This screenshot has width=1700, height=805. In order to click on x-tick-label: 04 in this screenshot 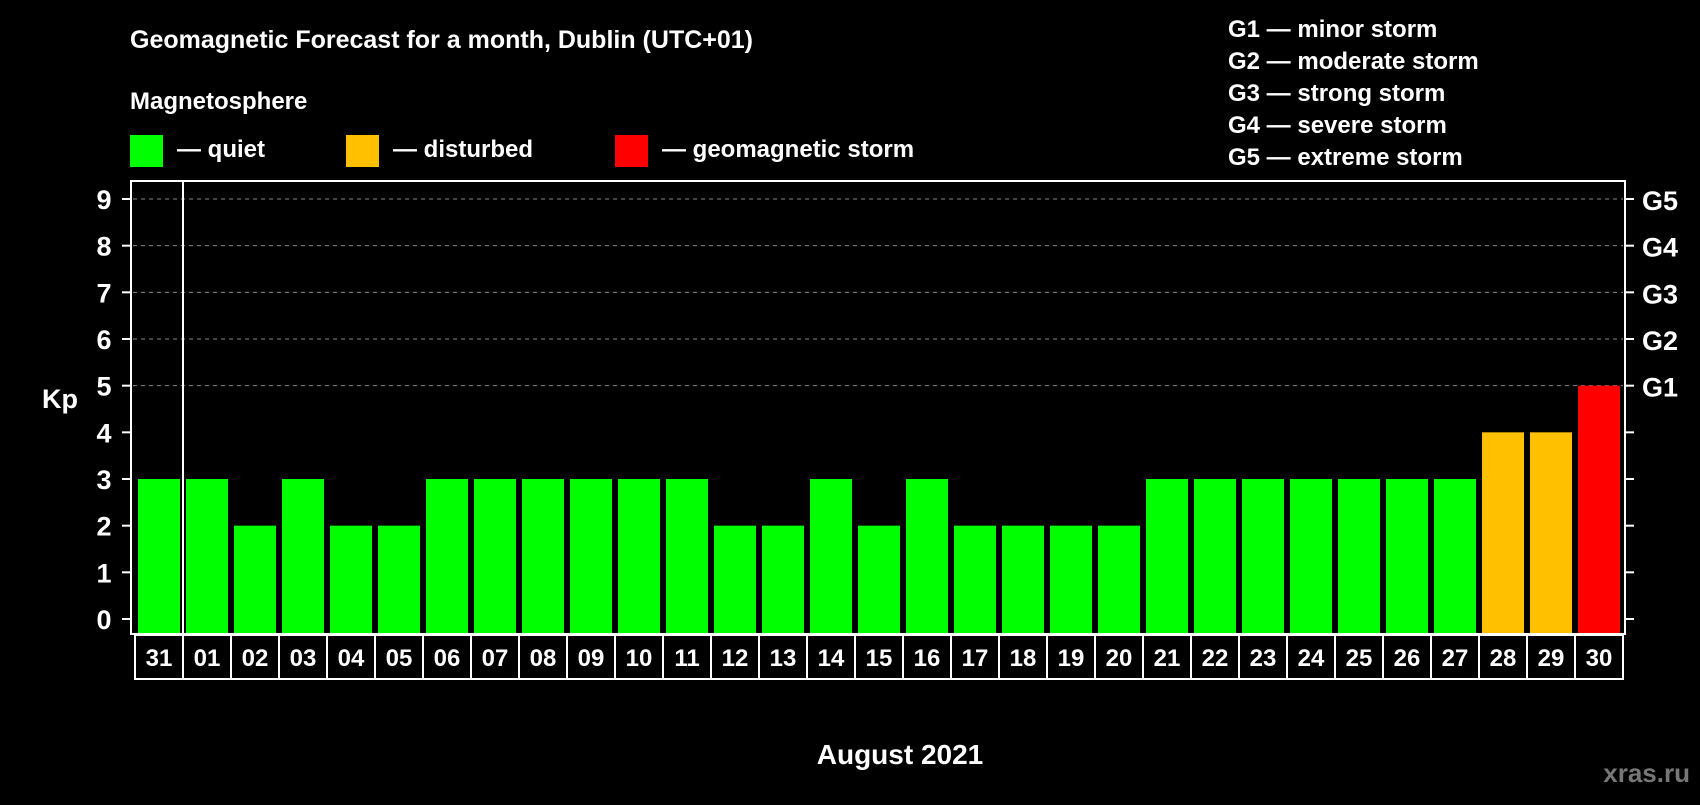, I will do `click(351, 658)`.